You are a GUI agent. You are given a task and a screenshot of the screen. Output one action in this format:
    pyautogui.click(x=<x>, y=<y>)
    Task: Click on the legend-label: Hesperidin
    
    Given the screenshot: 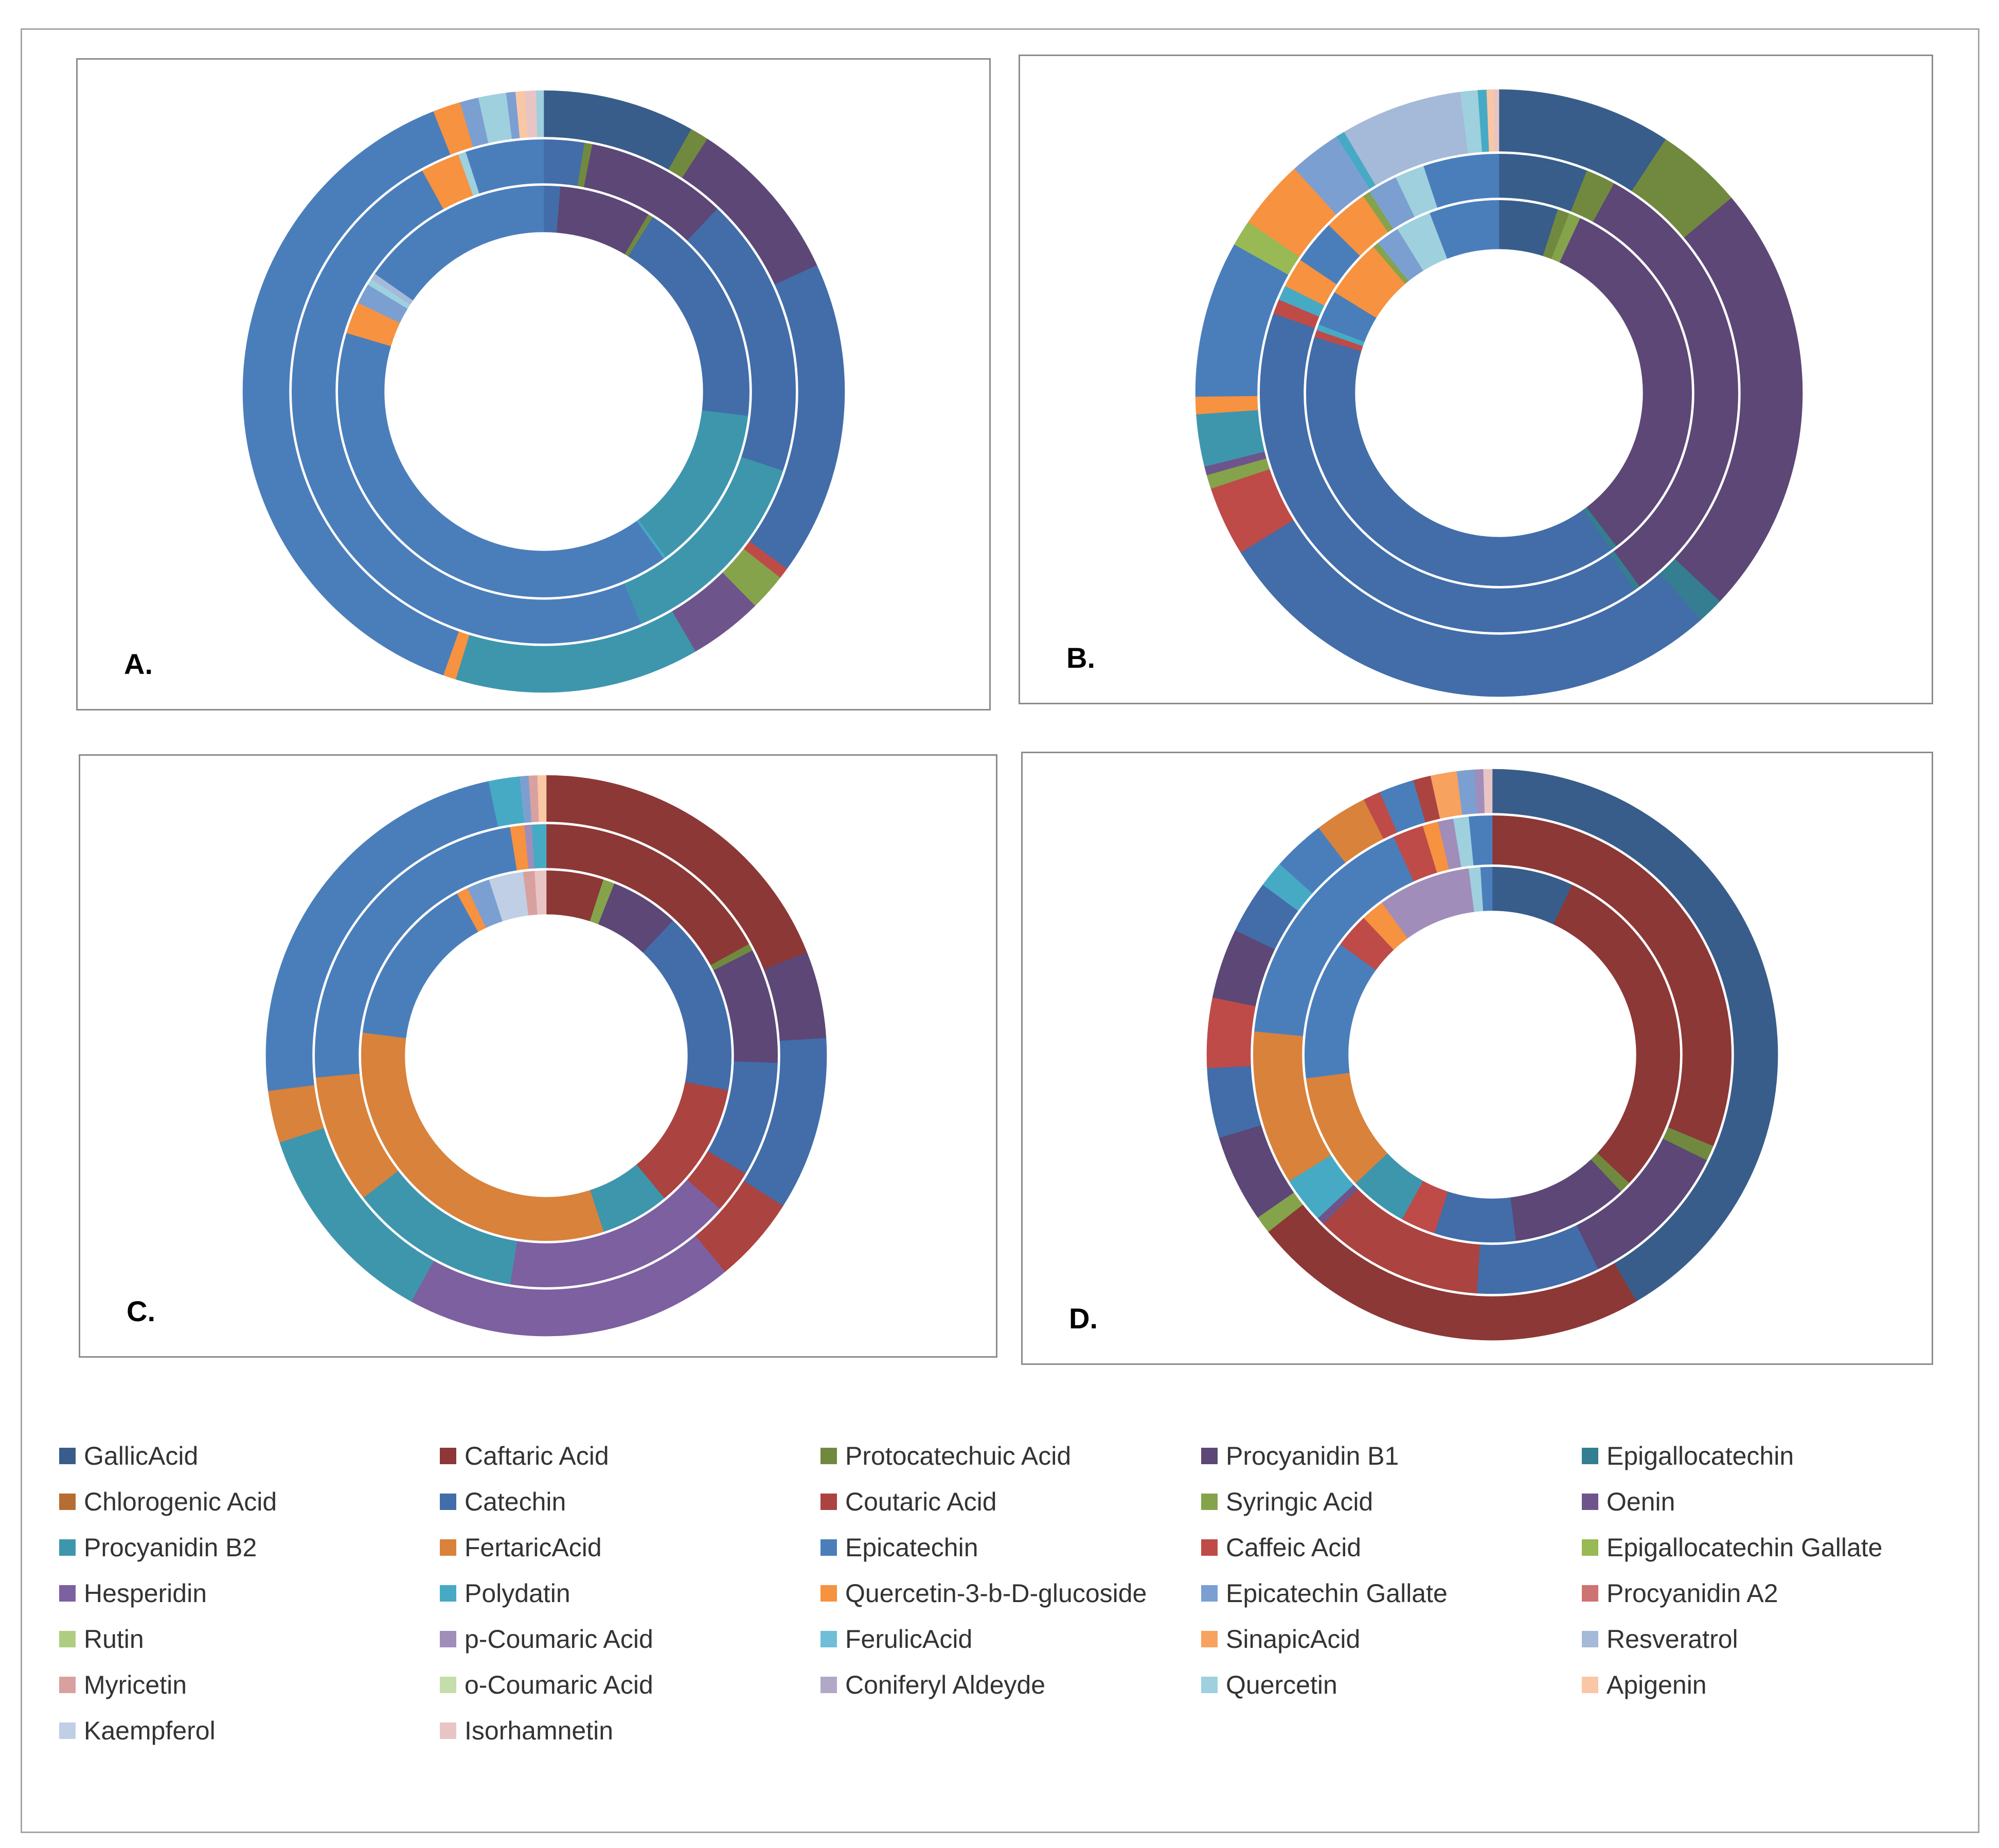 What is the action you would take?
    pyautogui.click(x=145, y=1593)
    